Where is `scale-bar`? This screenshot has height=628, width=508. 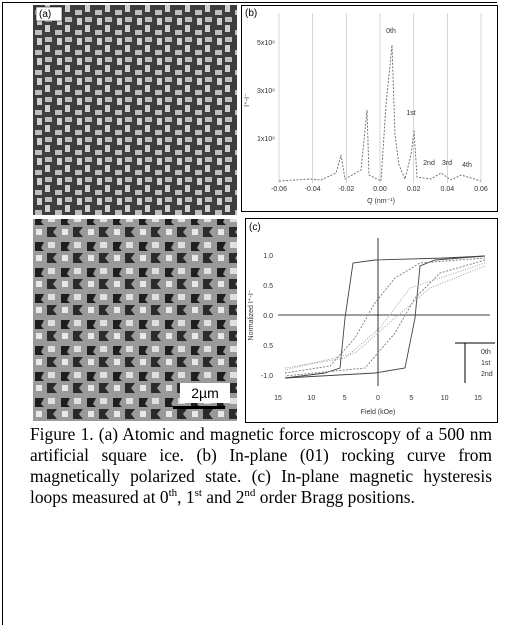
scale-bar is located at coordinates (199, 407).